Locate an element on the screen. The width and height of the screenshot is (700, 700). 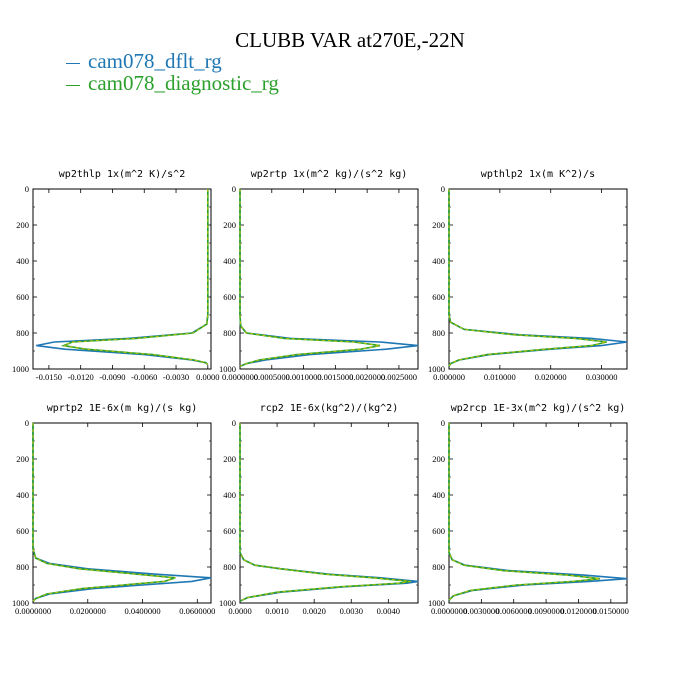
x-tick-label: 0.0020000 is located at coordinates (367, 377).